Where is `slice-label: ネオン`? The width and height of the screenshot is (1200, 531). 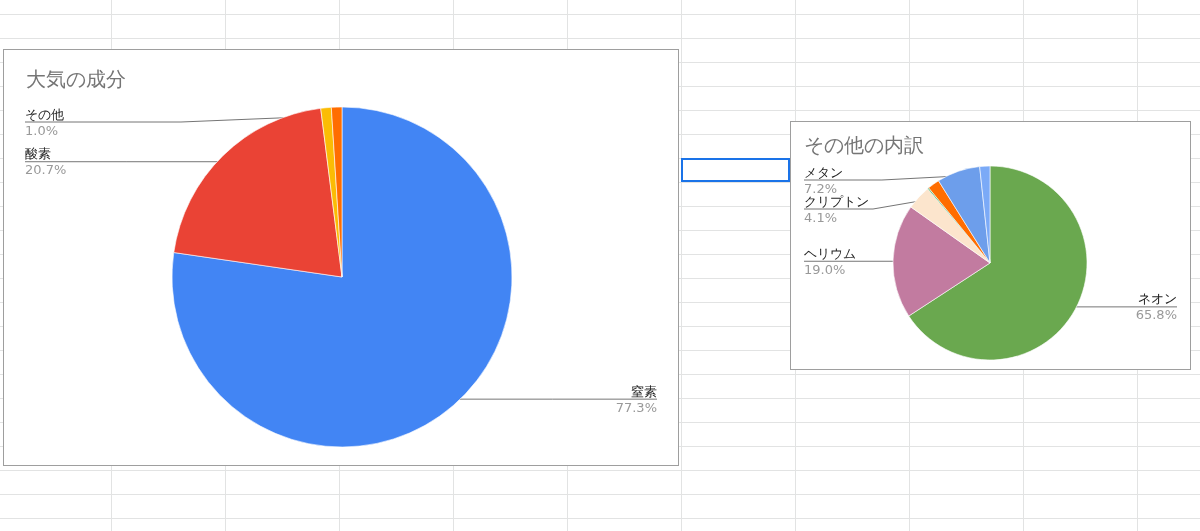 slice-label: ネオン is located at coordinates (1157, 299).